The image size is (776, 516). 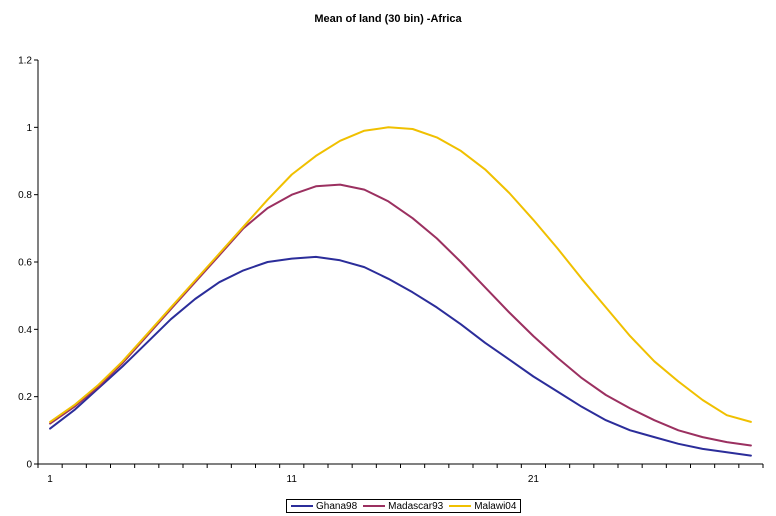 What do you see at coordinates (337, 506) in the screenshot?
I see `legend-label: Ghana98` at bounding box center [337, 506].